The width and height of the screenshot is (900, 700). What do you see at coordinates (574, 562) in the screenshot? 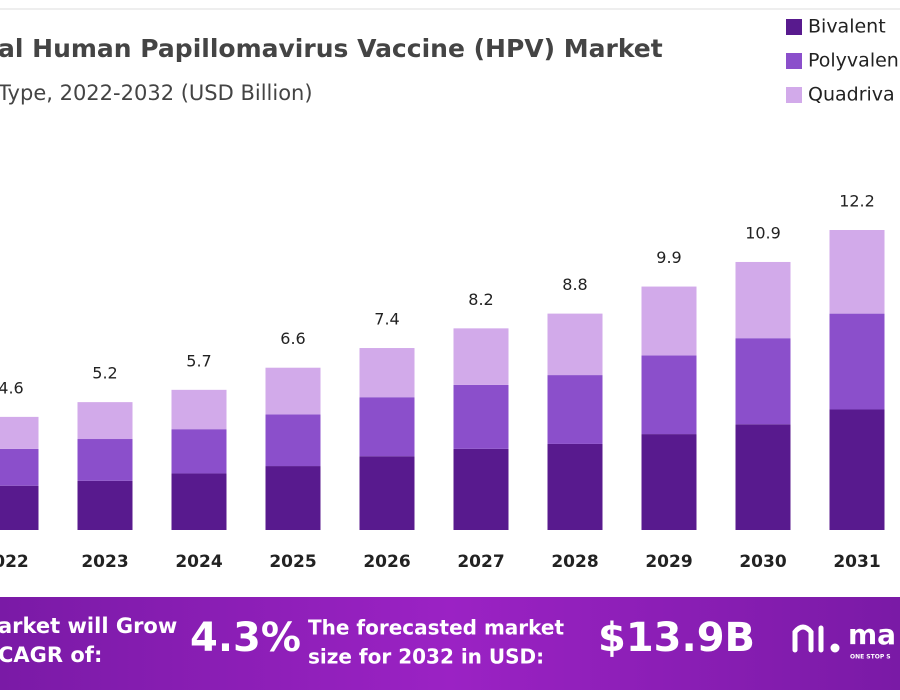
I see `x-tick-label: 2028` at bounding box center [574, 562].